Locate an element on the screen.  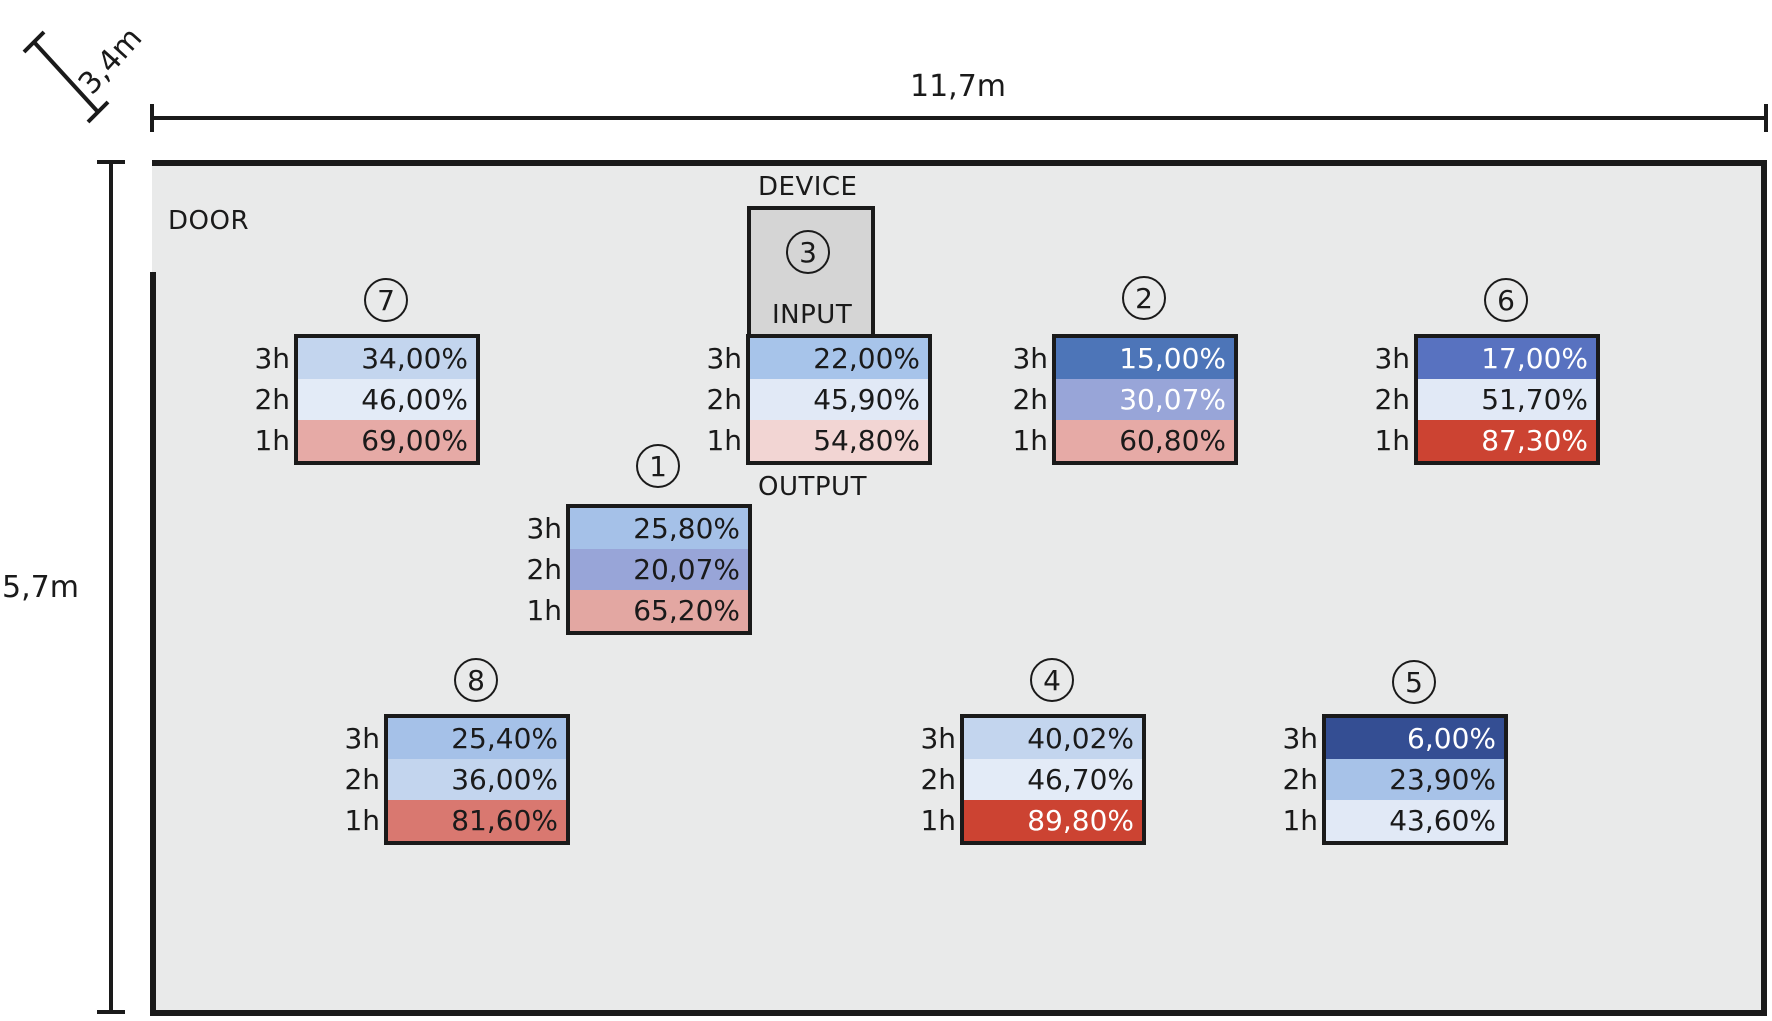
door-label: DOOR is located at coordinates (209, 221).